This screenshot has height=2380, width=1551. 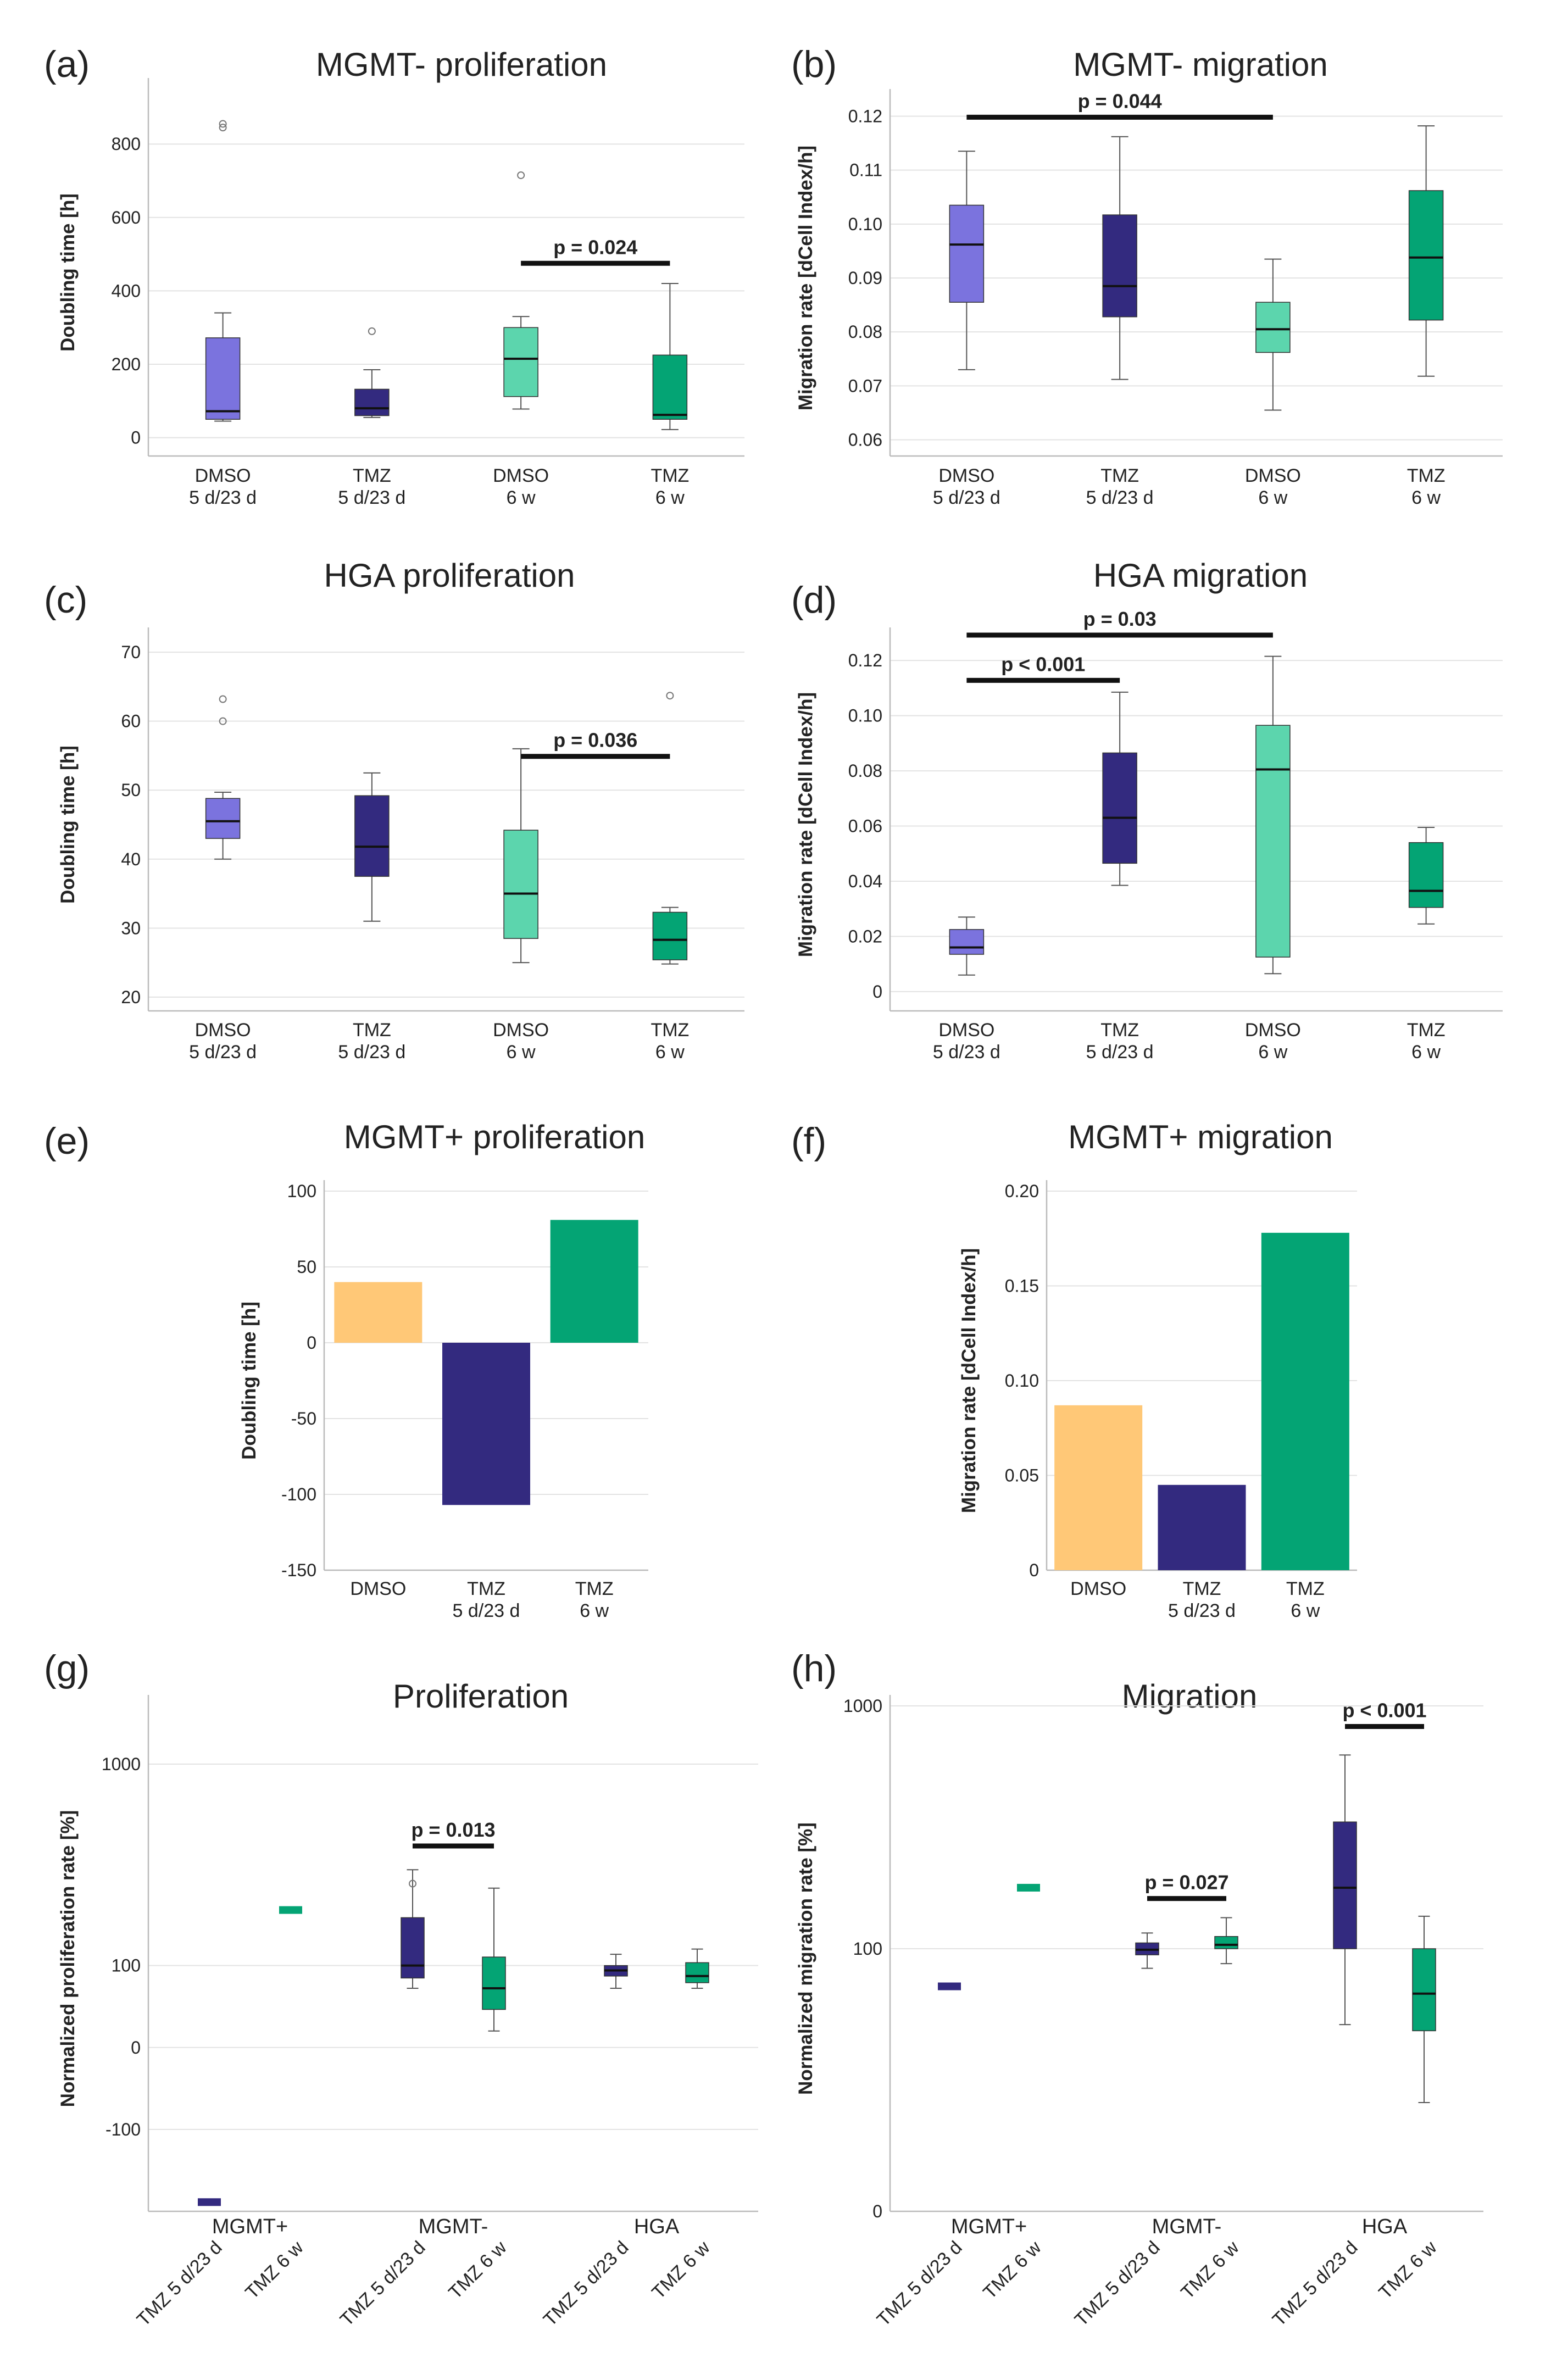 I want to click on x-tick-g-3: TMZ 6 w, so click(x=478, y=2270).